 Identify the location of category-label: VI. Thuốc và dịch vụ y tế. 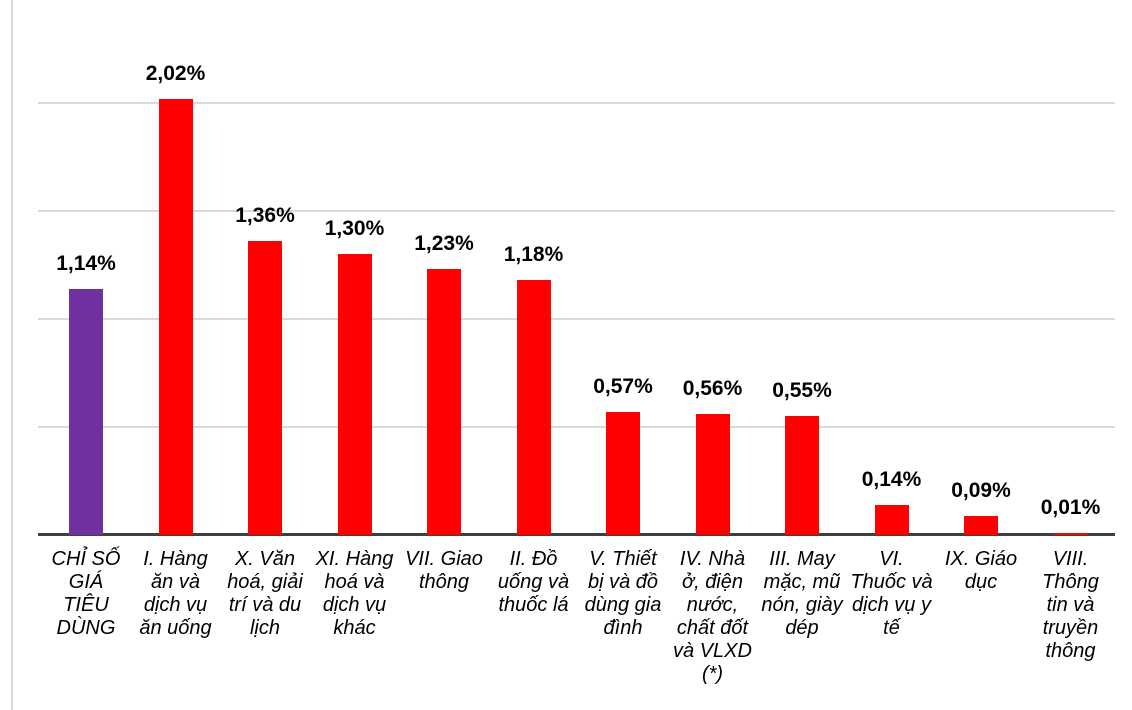
(891, 593).